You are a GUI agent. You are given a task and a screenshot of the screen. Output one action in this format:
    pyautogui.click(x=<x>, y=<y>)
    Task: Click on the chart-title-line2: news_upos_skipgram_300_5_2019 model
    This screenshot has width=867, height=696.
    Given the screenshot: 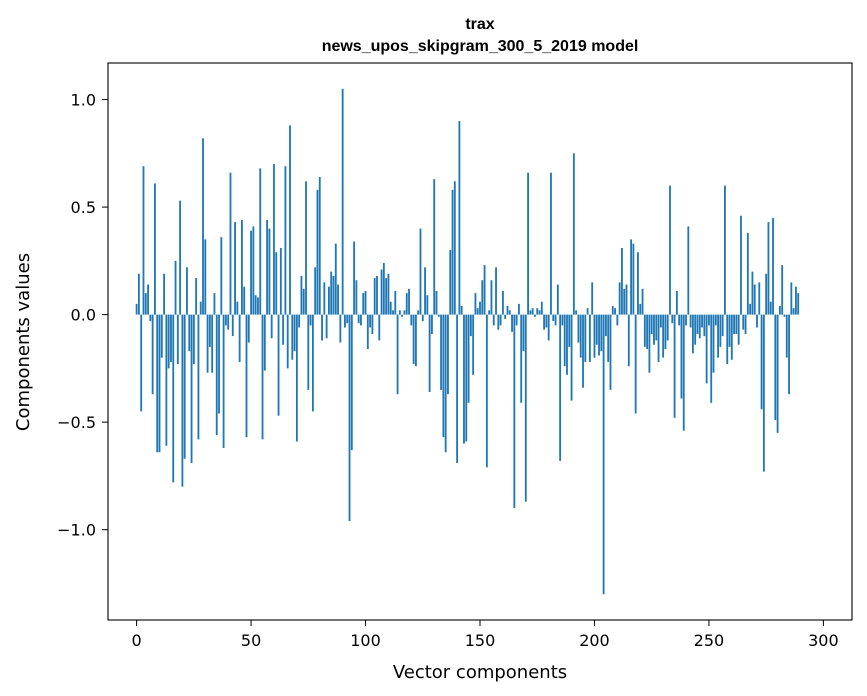 What is the action you would take?
    pyautogui.click(x=480, y=46)
    